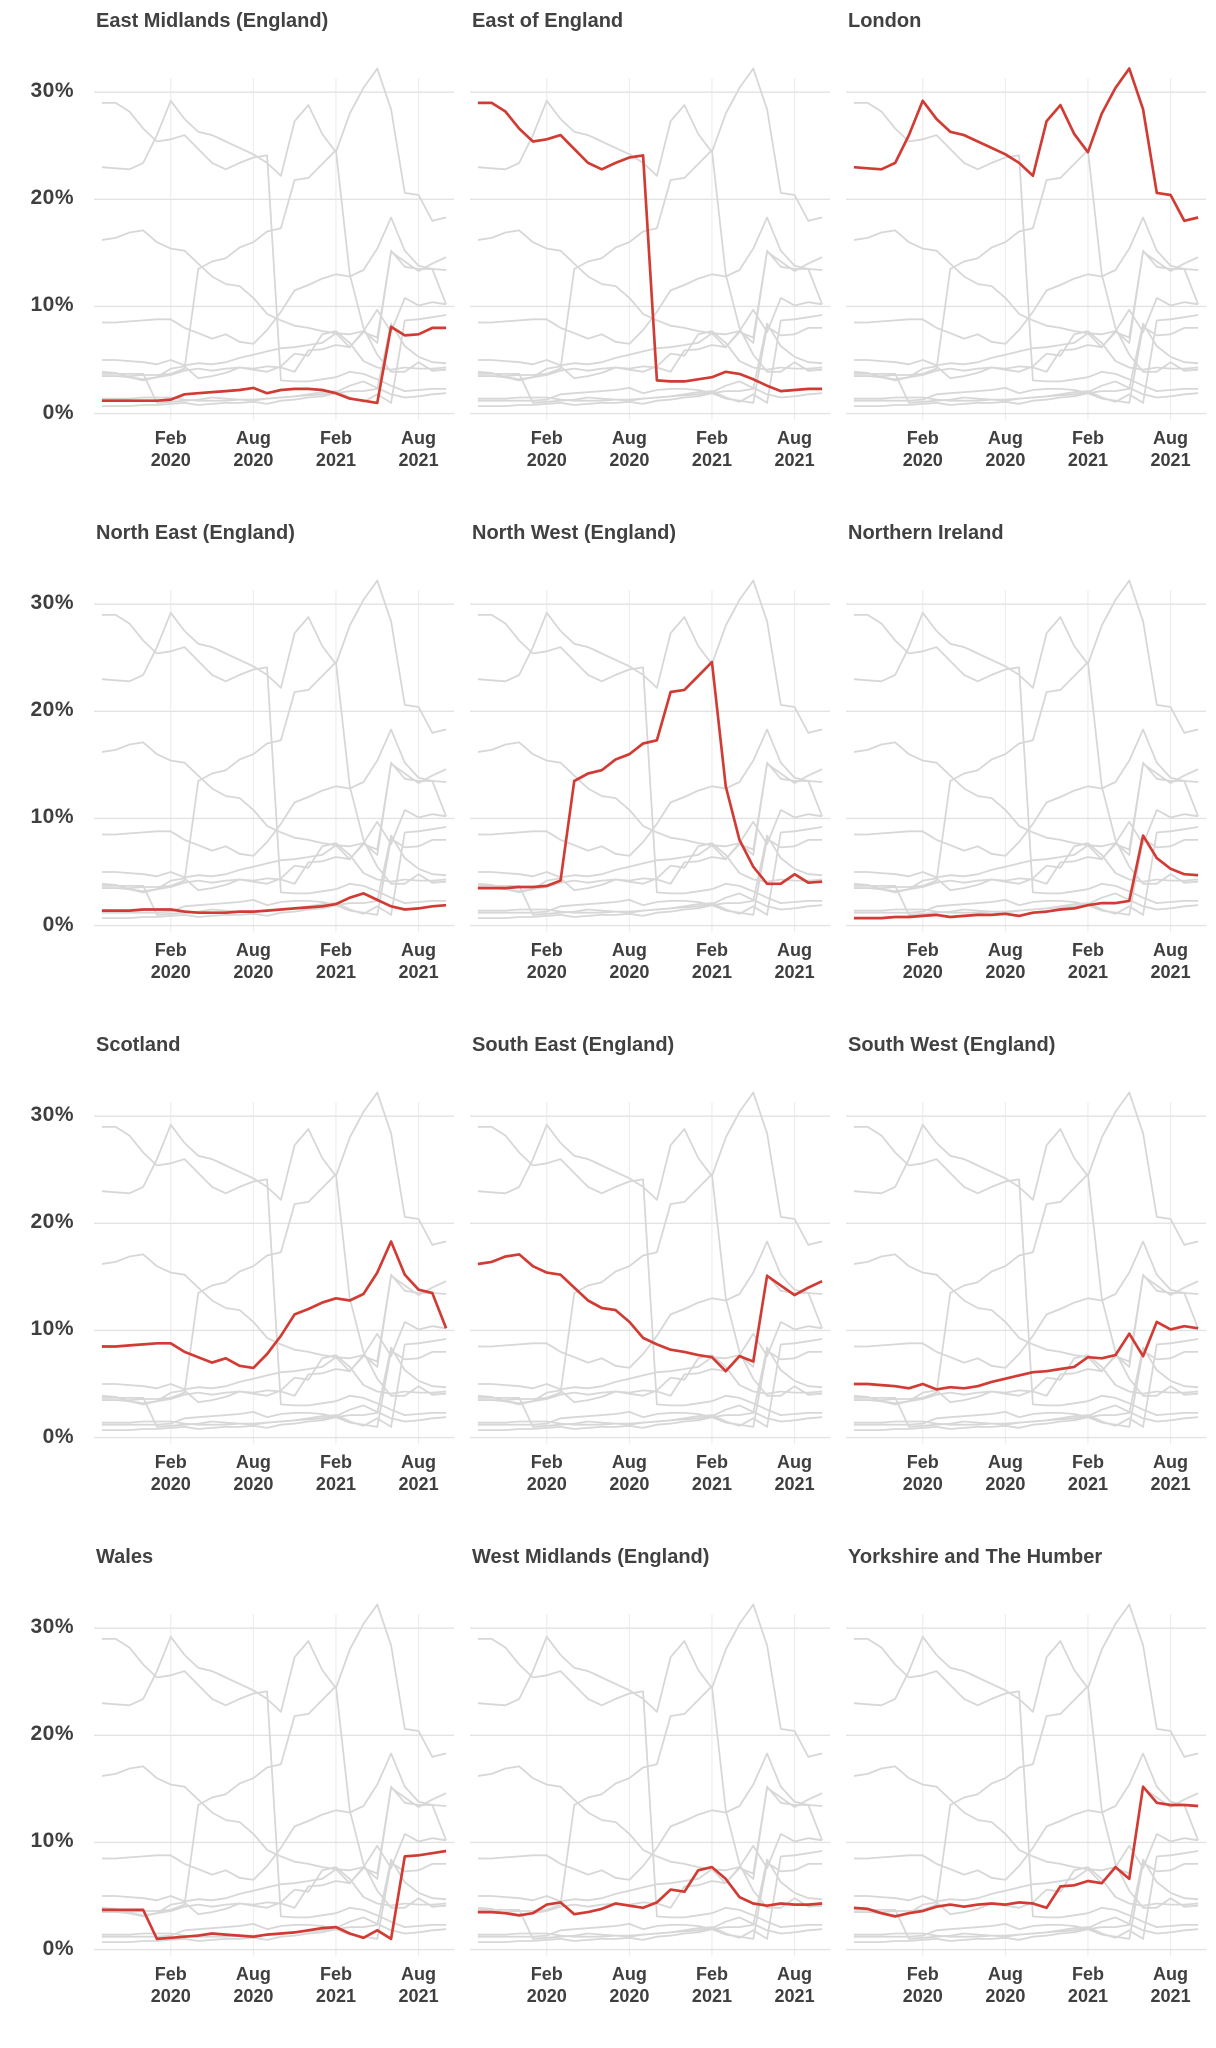  I want to click on panel-title: Wales, so click(125, 1557).